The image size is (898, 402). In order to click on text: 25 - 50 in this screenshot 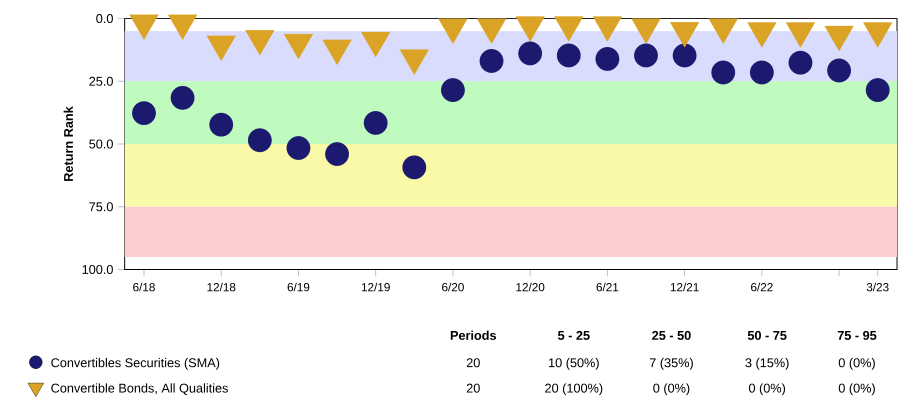, I will do `click(671, 335)`.